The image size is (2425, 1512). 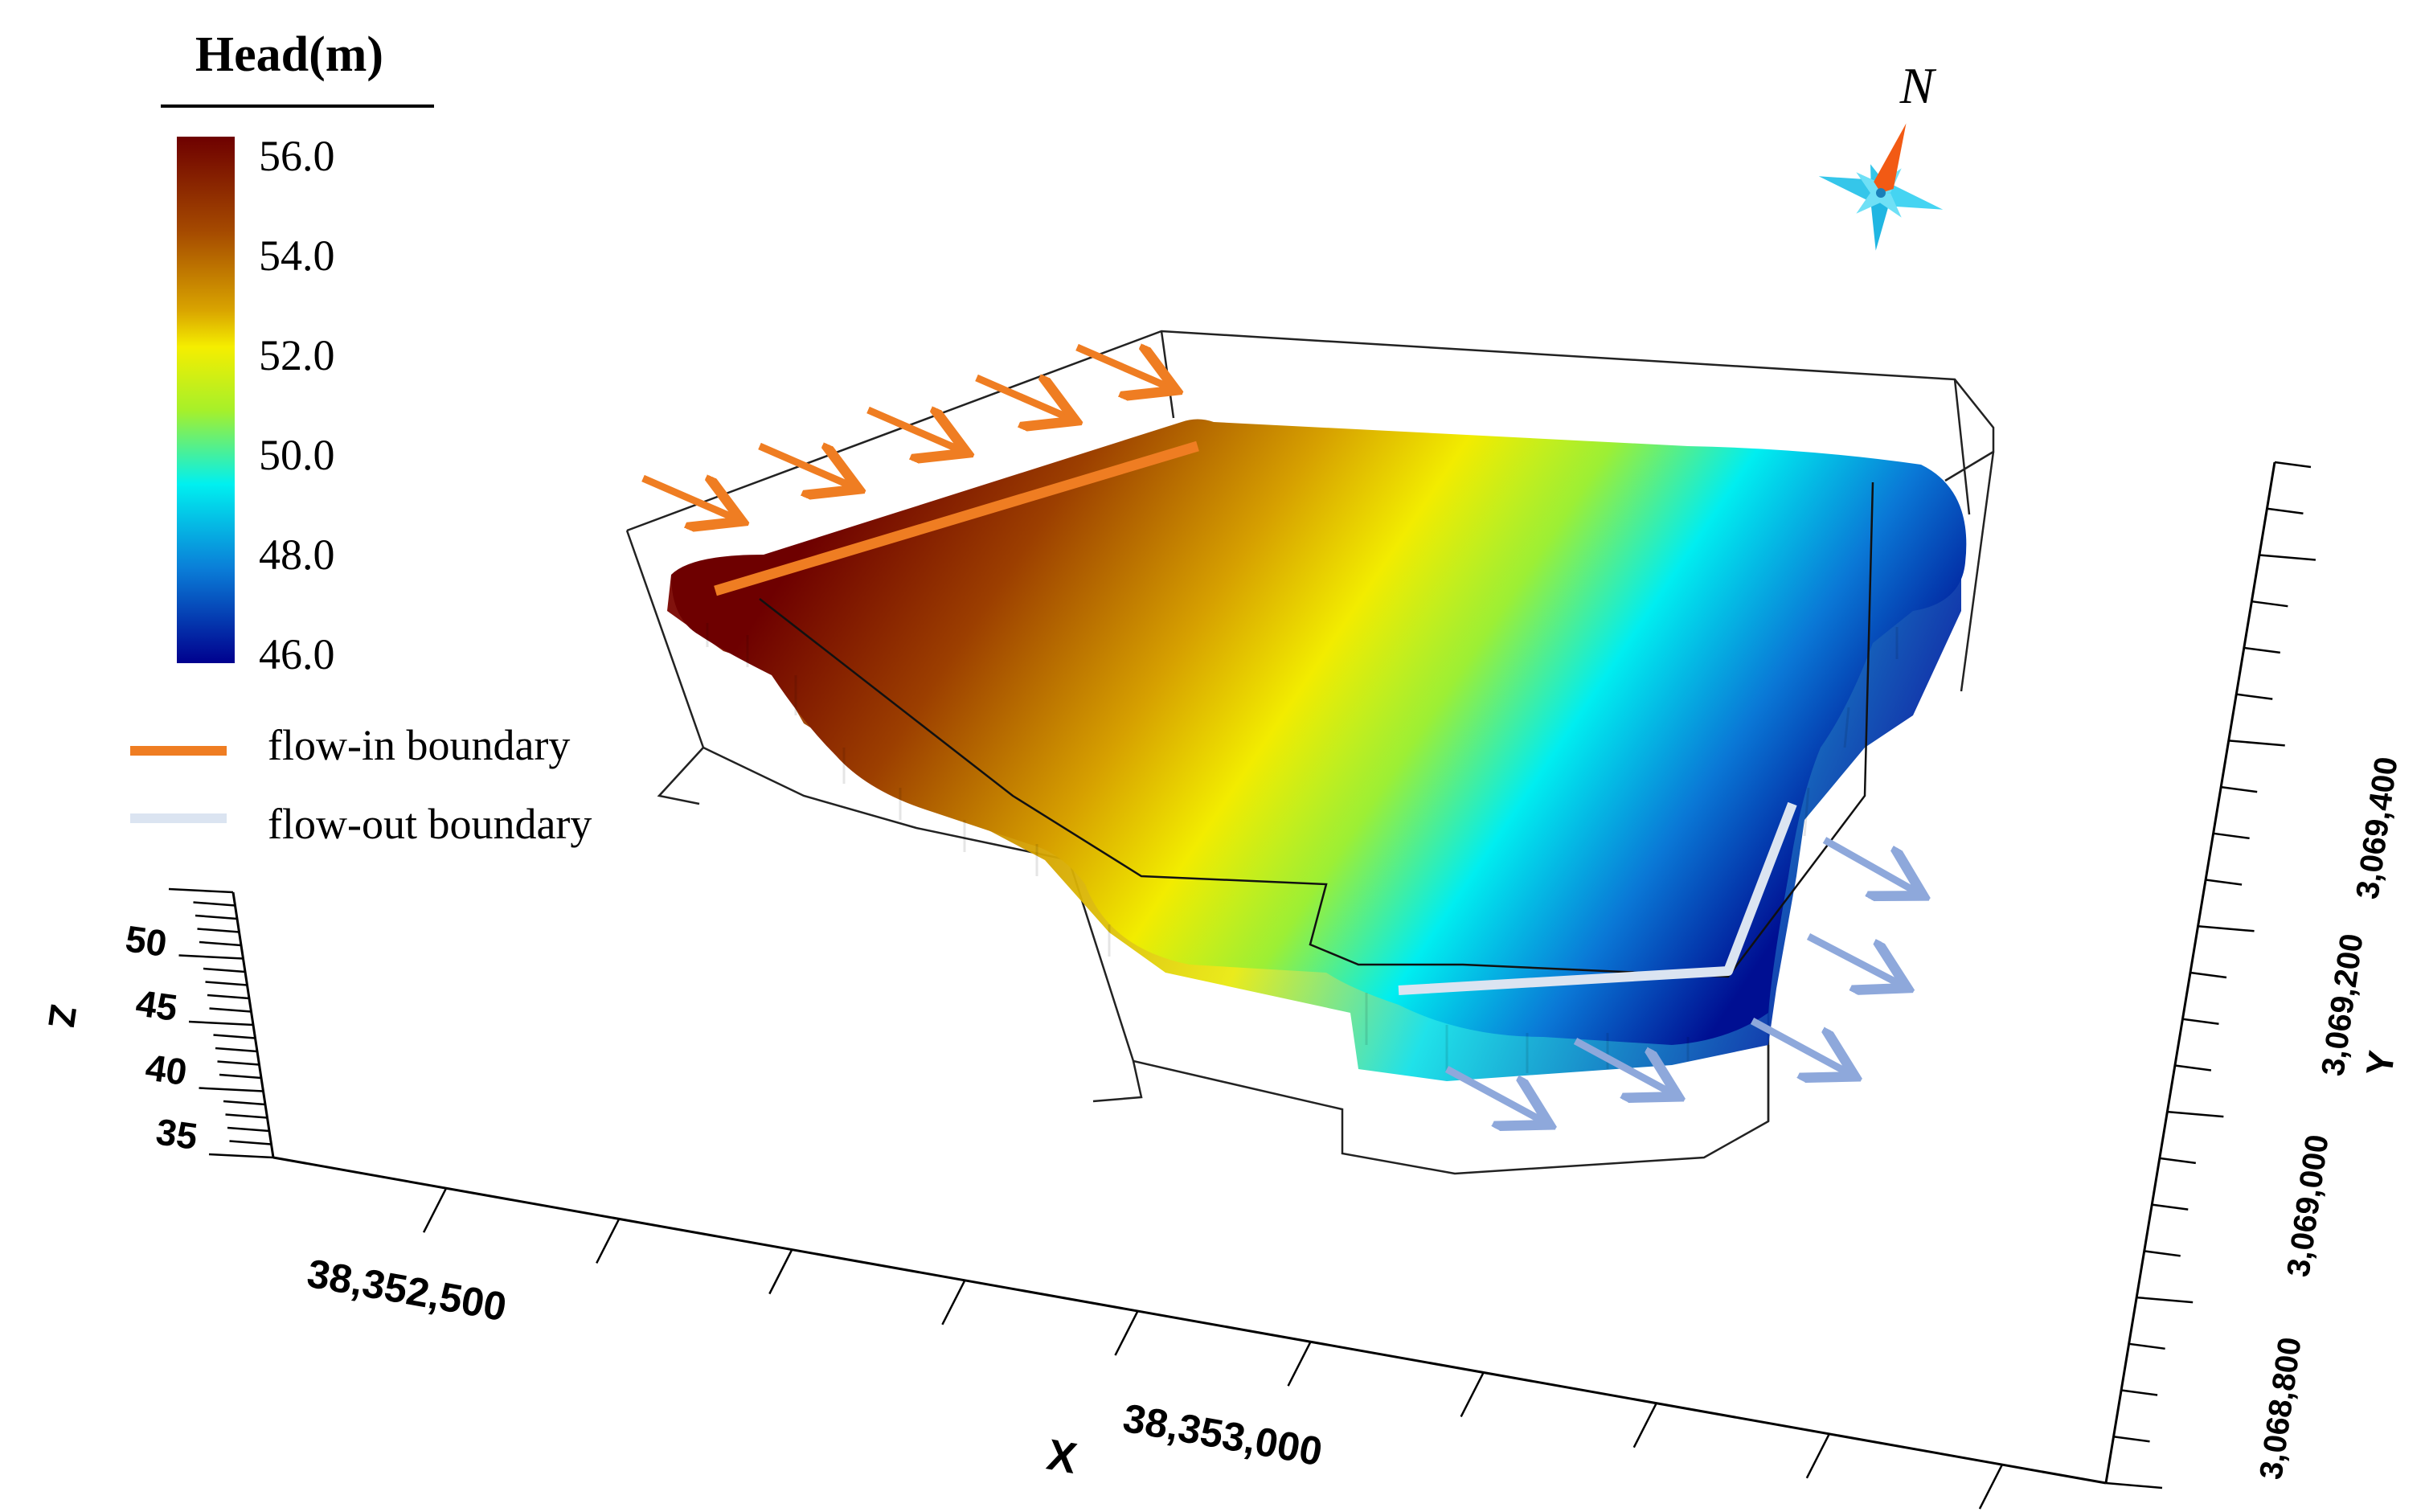 What do you see at coordinates (177, 1134) in the screenshot?
I see `z-tick-label: 35` at bounding box center [177, 1134].